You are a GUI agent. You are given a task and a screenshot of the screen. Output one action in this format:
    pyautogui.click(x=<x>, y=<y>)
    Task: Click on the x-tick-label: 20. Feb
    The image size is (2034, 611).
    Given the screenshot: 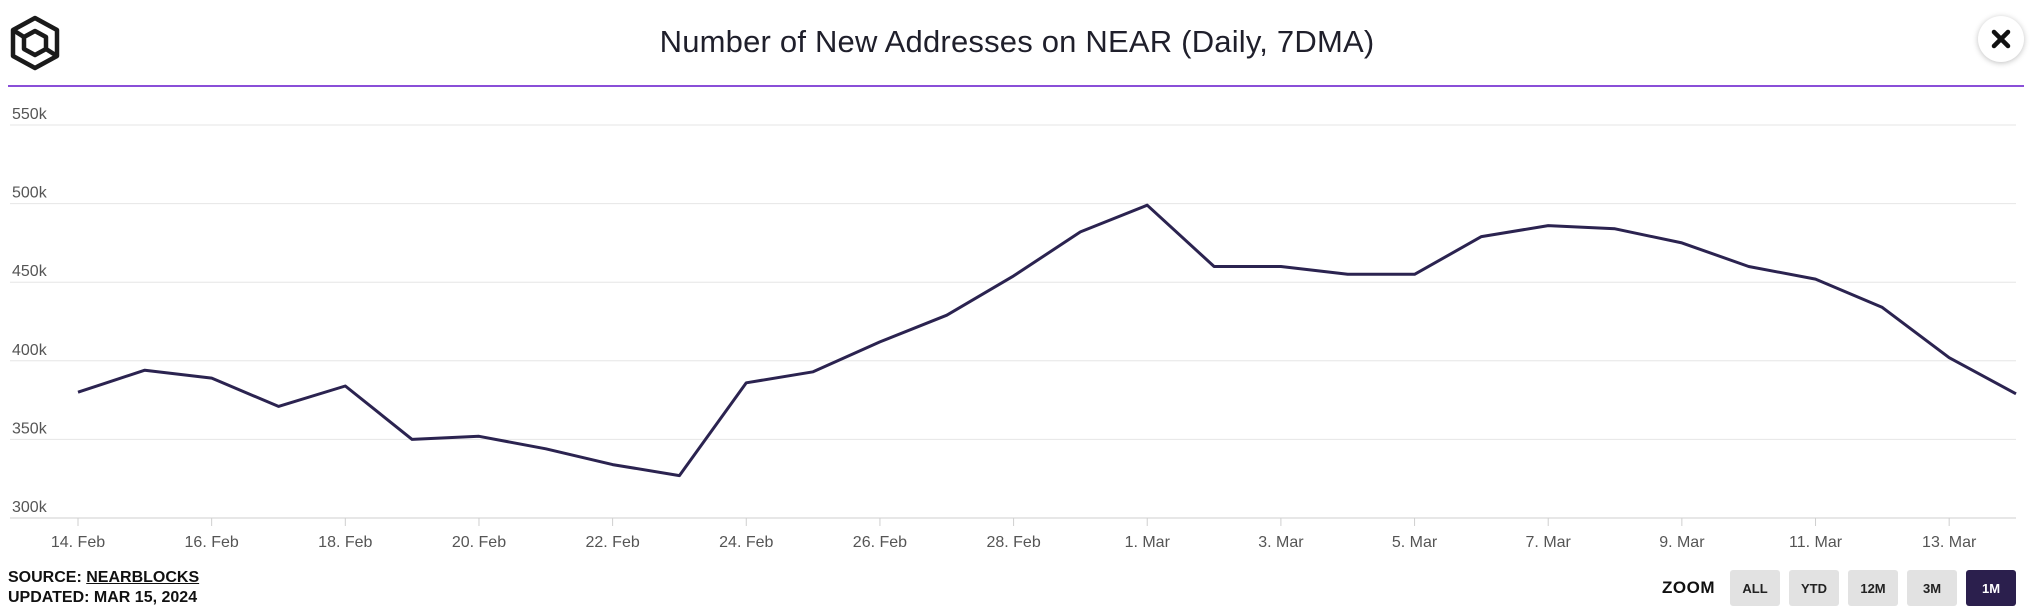 What is the action you would take?
    pyautogui.click(x=479, y=542)
    